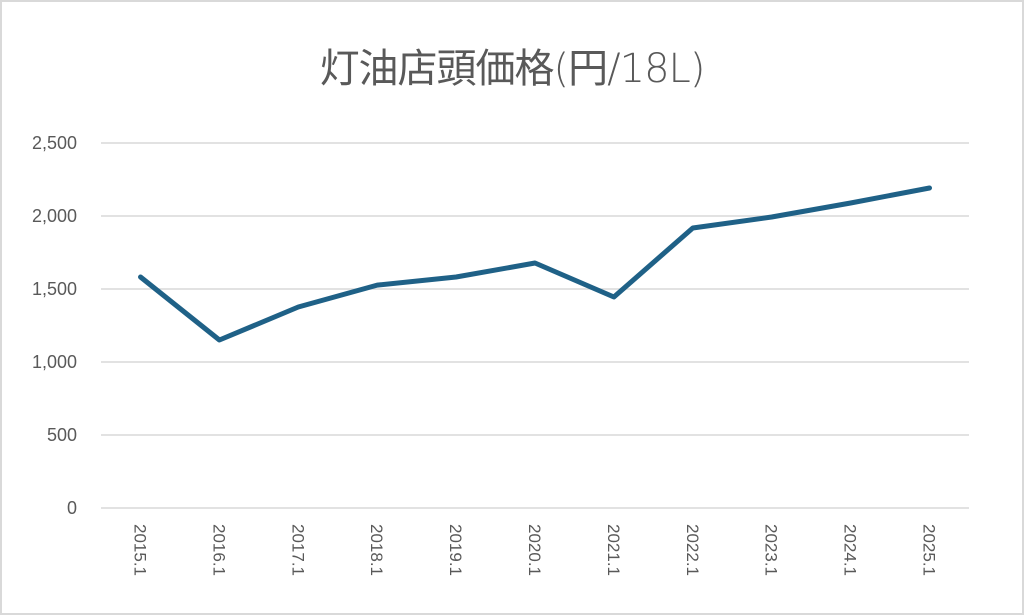  What do you see at coordinates (613, 550) in the screenshot?
I see `x-tick-label: 2021.1` at bounding box center [613, 550].